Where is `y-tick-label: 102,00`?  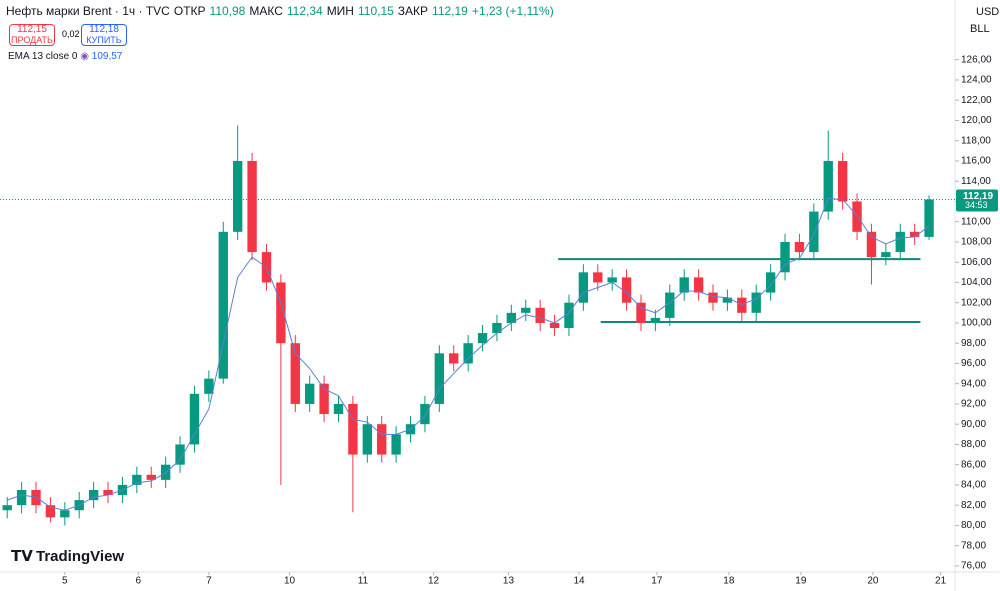
y-tick-label: 102,00 is located at coordinates (976, 302).